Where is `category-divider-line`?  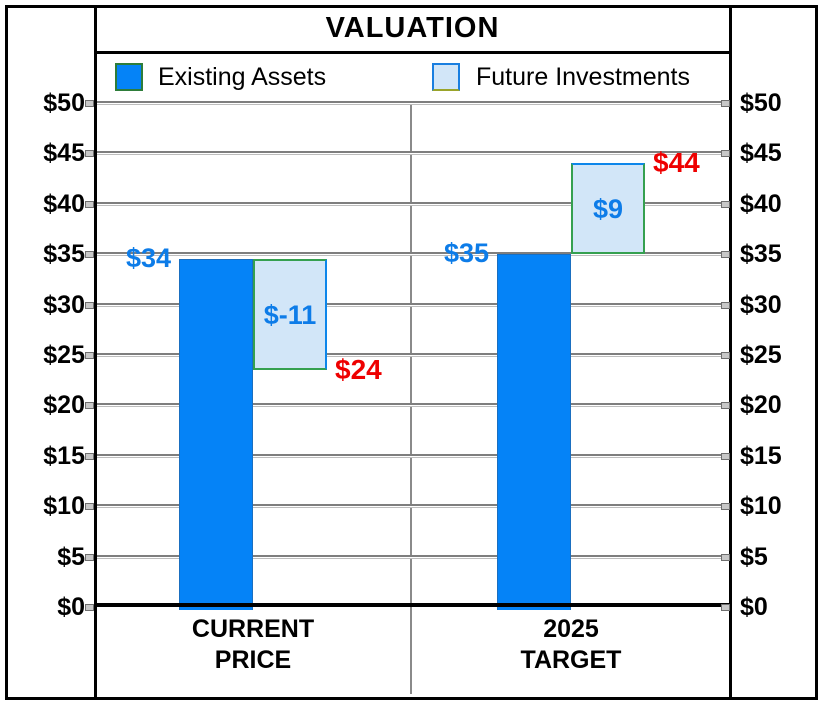
category-divider-line is located at coordinates (411, 398).